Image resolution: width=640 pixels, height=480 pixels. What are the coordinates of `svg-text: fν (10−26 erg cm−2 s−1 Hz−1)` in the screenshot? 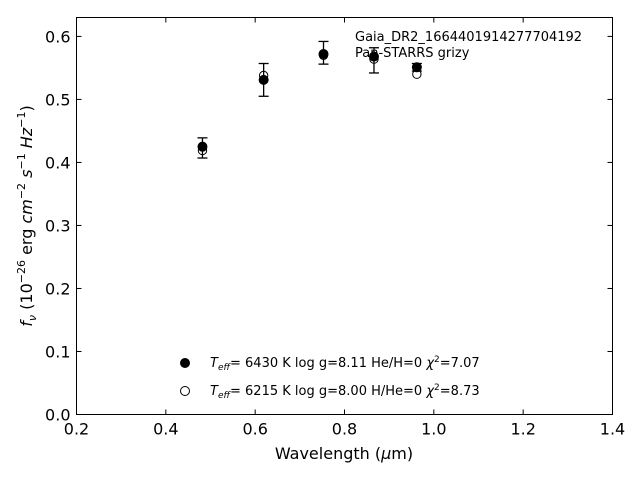 It's located at (27, 215).